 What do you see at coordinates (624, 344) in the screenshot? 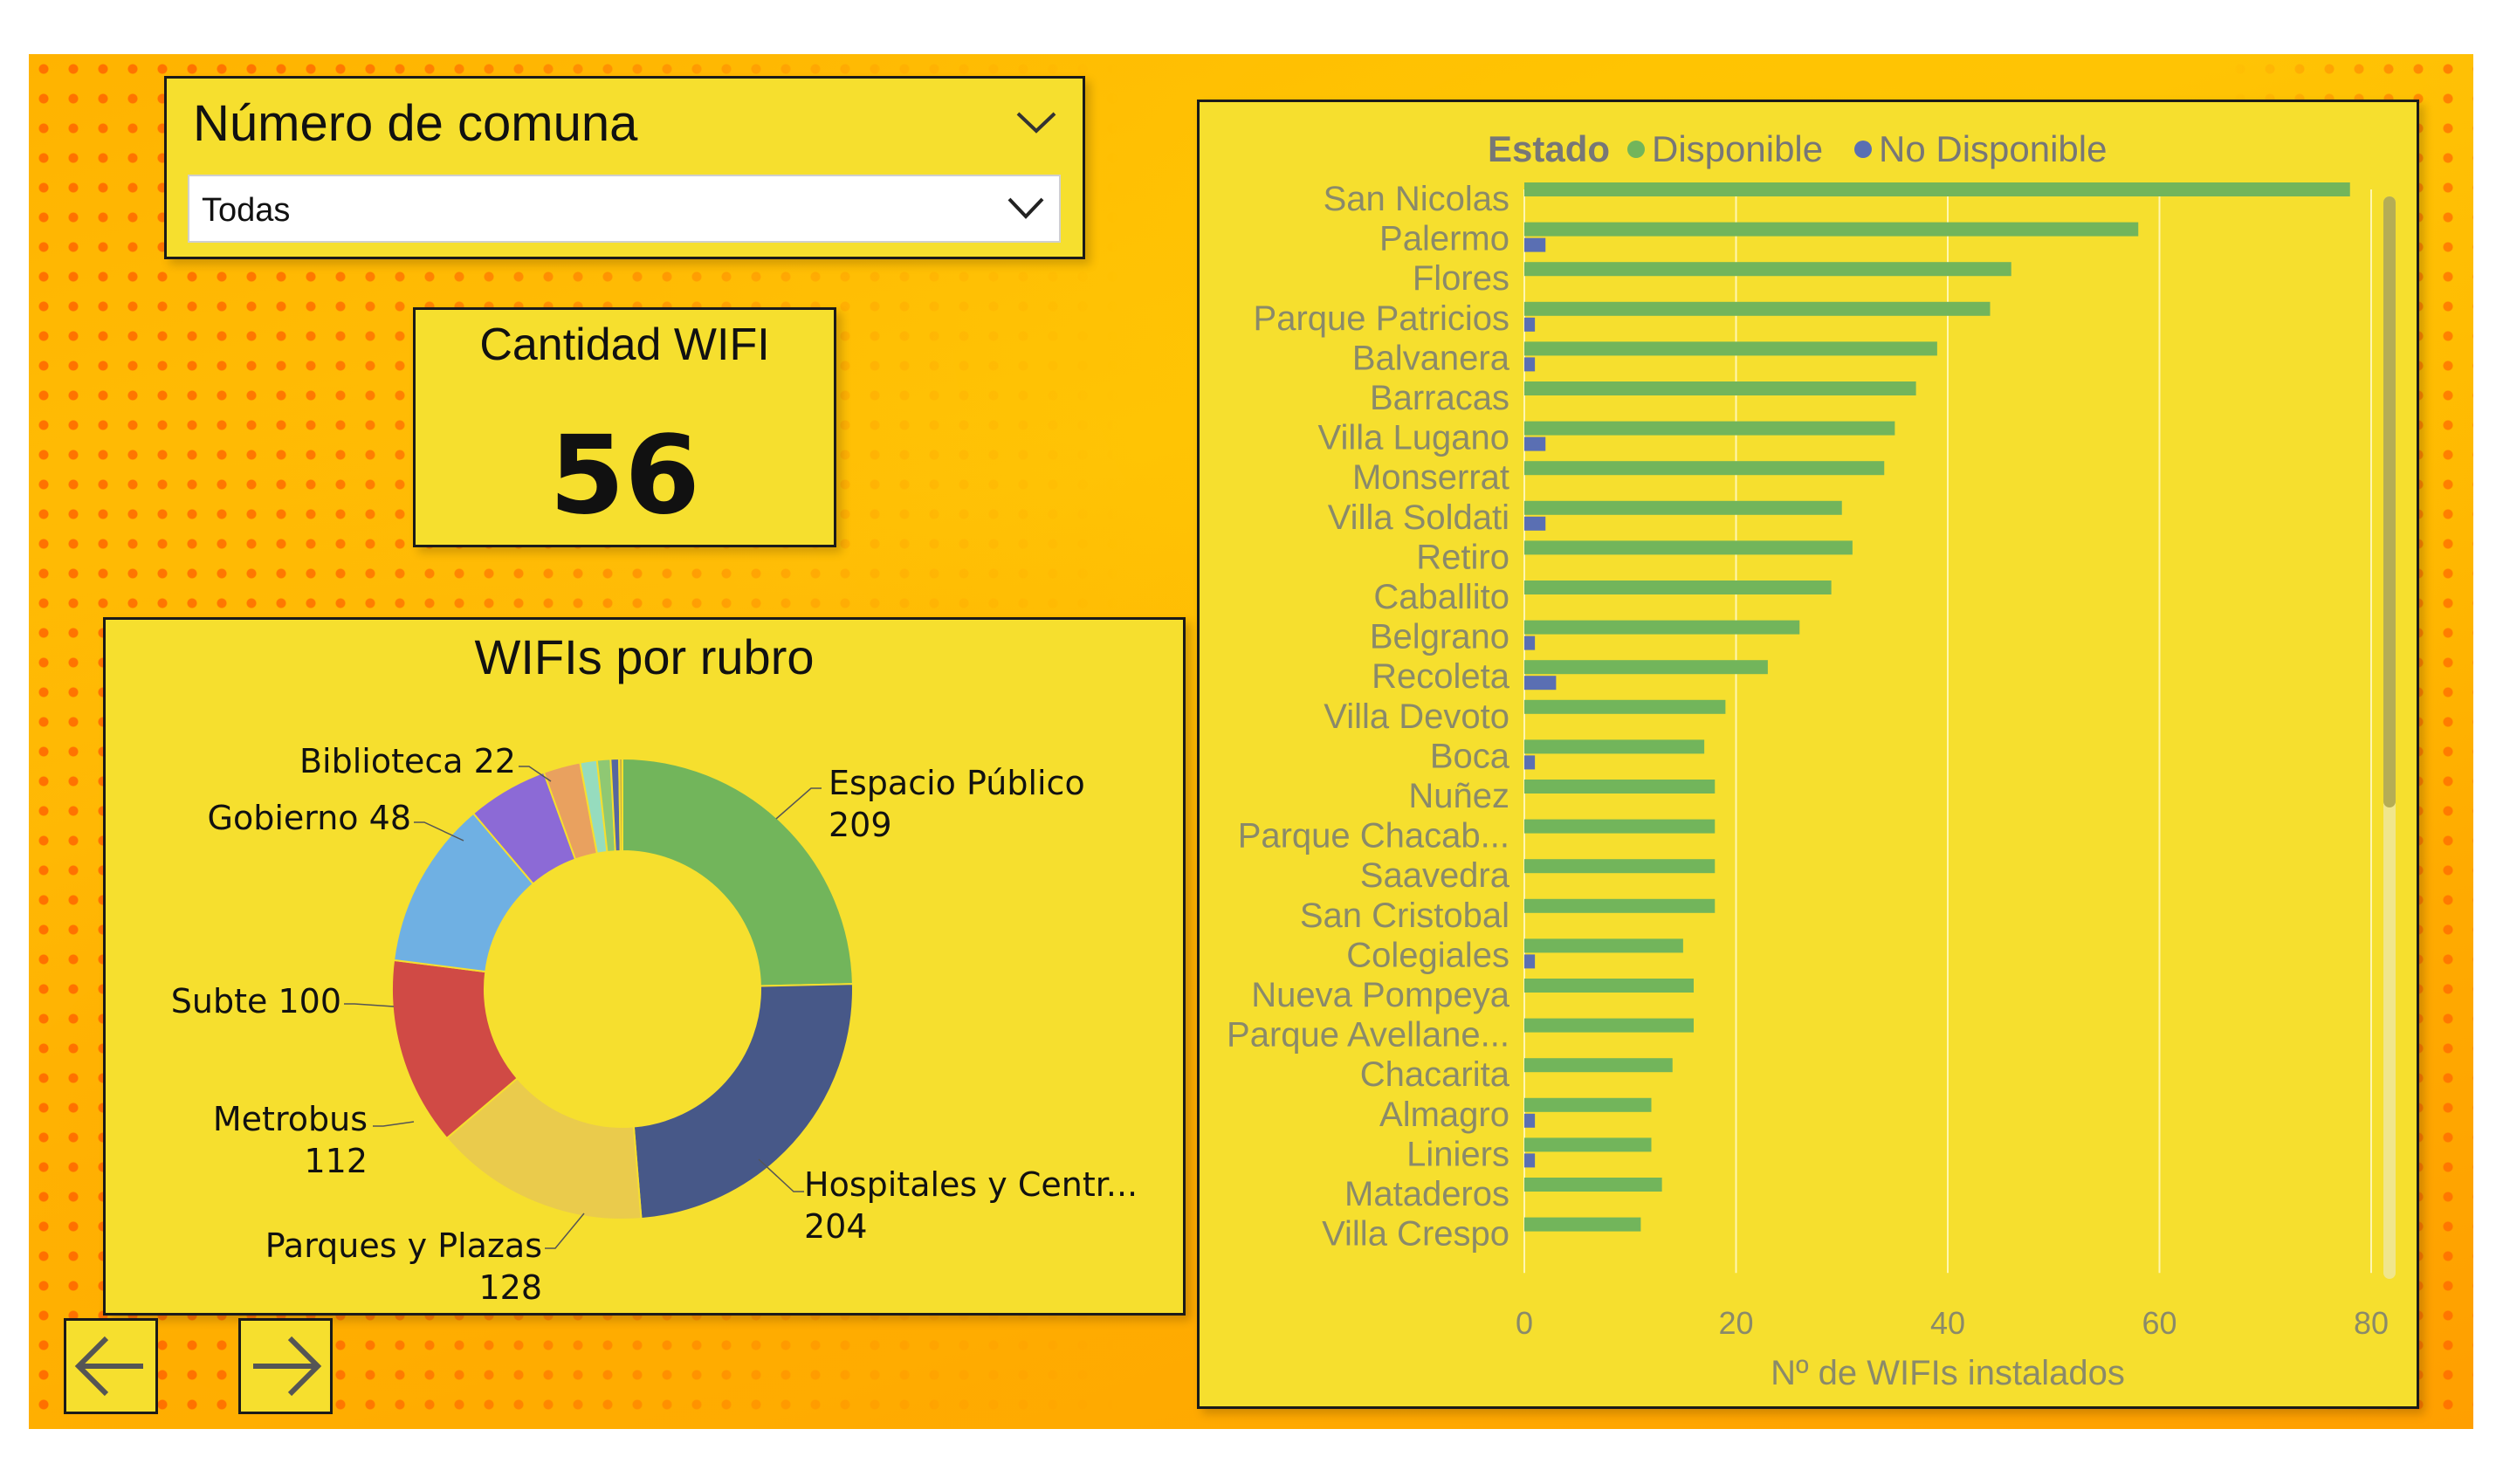
I see `card-label: Cantidad WIFI` at bounding box center [624, 344].